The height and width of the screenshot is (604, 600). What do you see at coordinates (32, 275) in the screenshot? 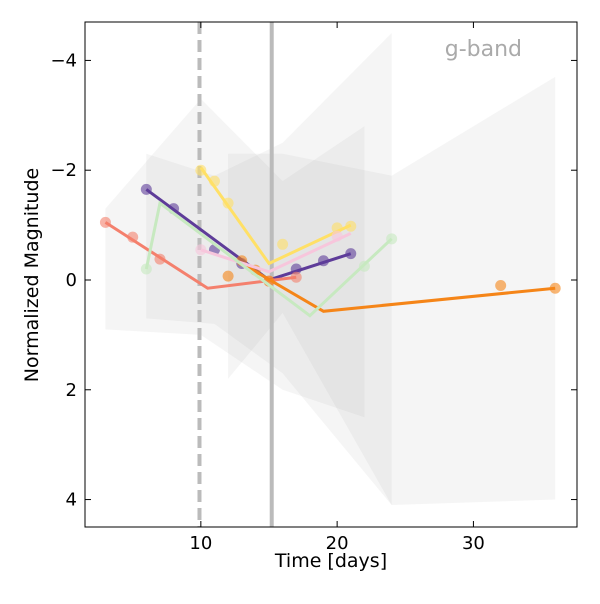
I see `y-axis-label: Normalized Magnitude` at bounding box center [32, 275].